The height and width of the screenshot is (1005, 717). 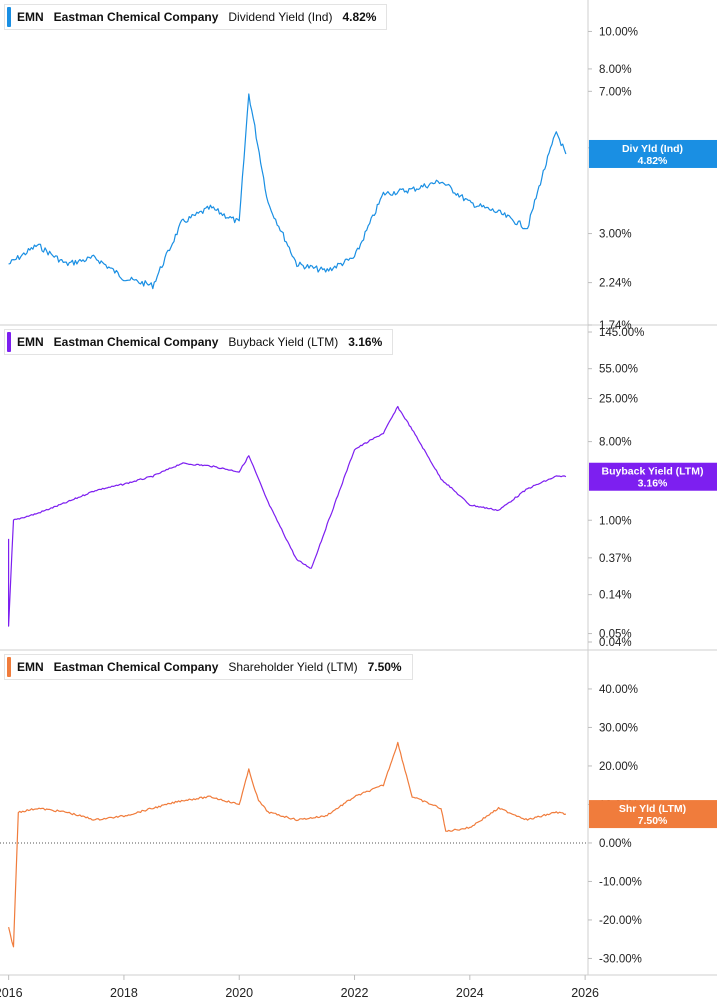 I want to click on x-tick-label: 2022, so click(x=355, y=993).